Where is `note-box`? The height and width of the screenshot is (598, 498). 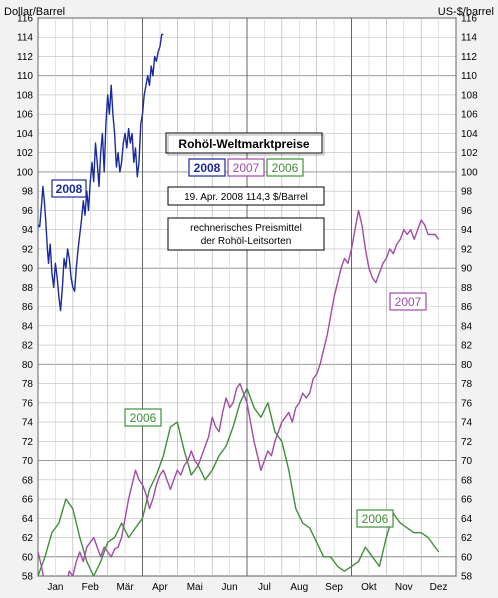 note-box is located at coordinates (246, 234).